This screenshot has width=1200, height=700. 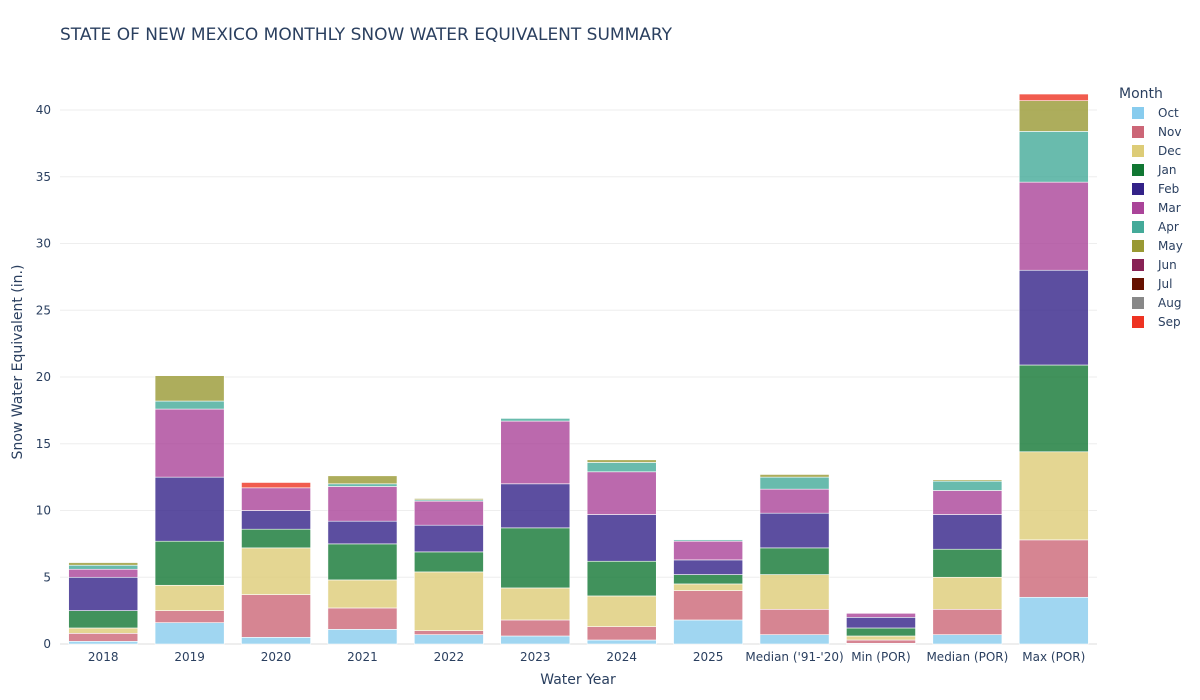 What do you see at coordinates (535, 420) in the screenshot?
I see `bar-segment-2023-apr` at bounding box center [535, 420].